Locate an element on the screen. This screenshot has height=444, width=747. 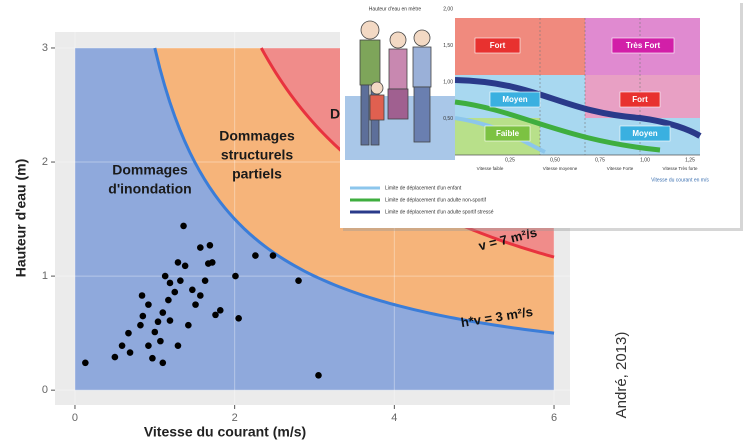
inset-y-tick-label: 2,00 is located at coordinates (448, 9).